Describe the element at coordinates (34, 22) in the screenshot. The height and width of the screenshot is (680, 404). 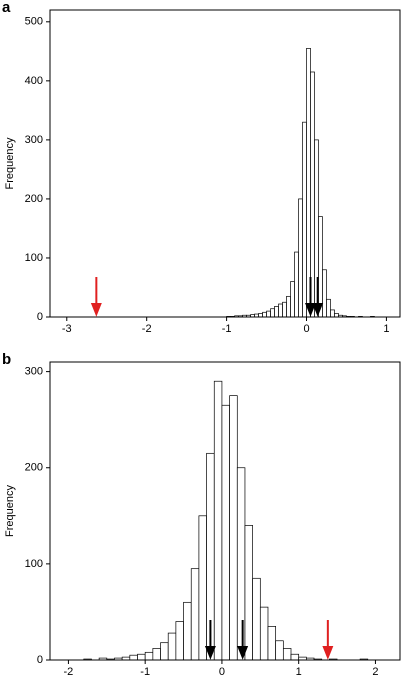
I see `y-tick-label: 500` at that location.